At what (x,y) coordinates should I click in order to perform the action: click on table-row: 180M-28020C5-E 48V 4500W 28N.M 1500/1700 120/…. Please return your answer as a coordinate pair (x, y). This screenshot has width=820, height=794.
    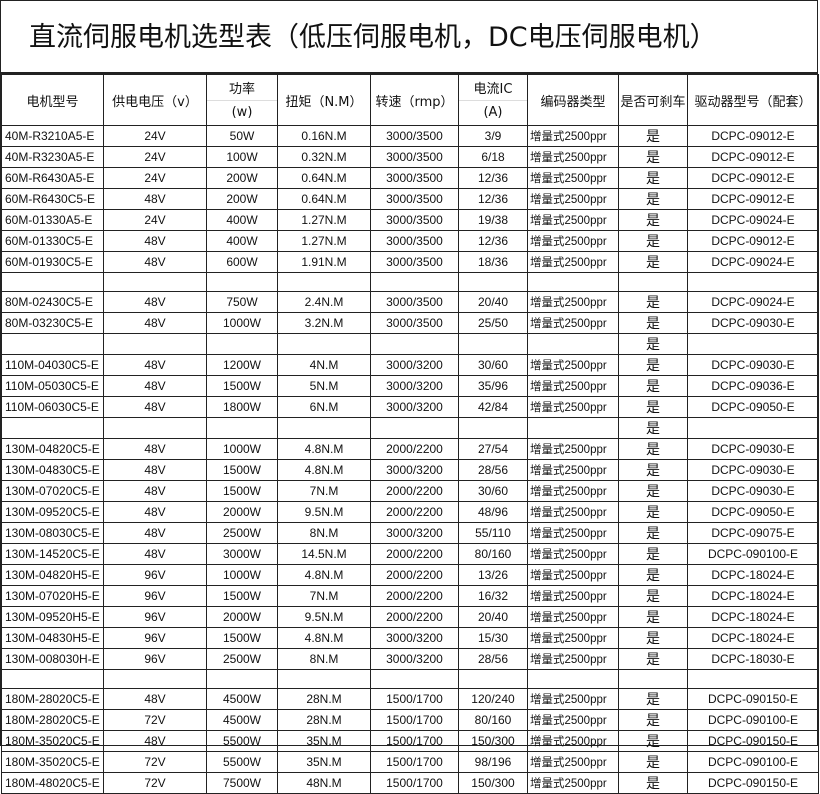
    Looking at the image, I should click on (410, 699).